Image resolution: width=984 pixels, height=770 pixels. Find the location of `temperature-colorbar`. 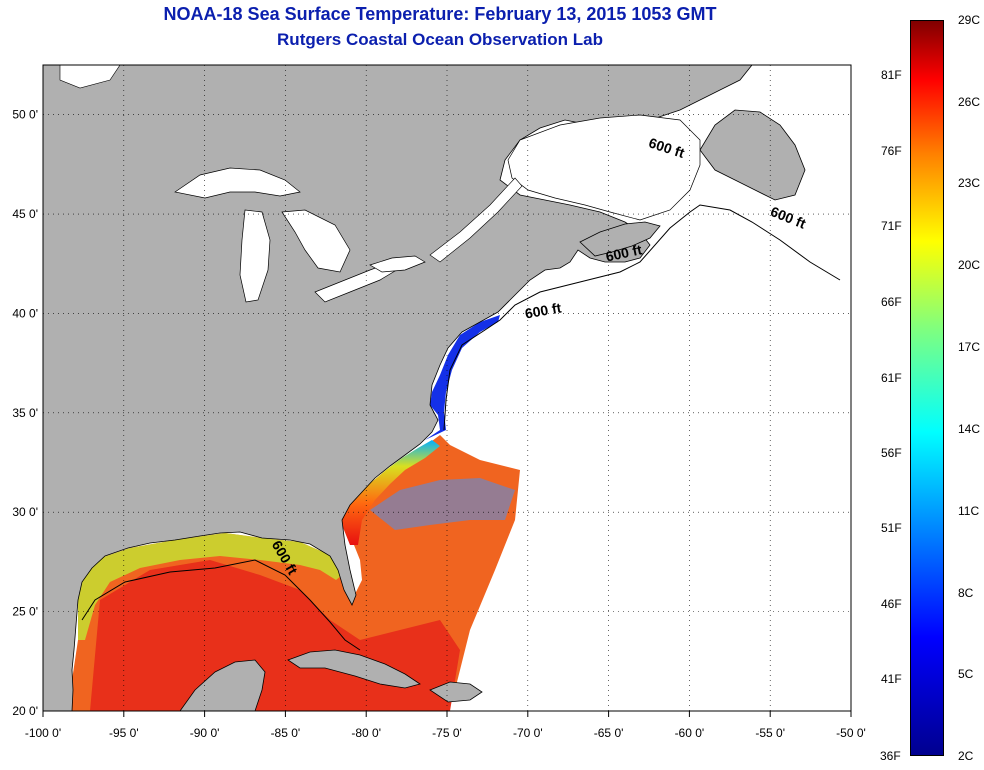

temperature-colorbar is located at coordinates (927, 388).